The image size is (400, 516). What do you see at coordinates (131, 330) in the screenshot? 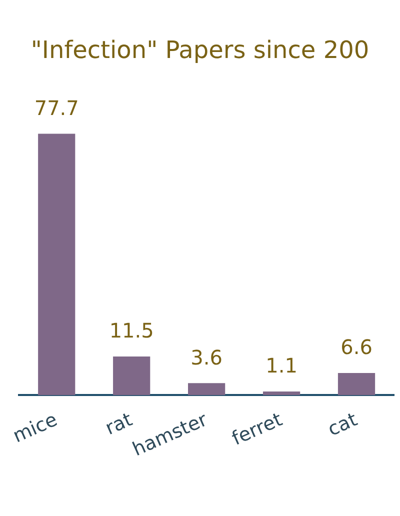
I see `data-label: 11.5` at bounding box center [131, 330].